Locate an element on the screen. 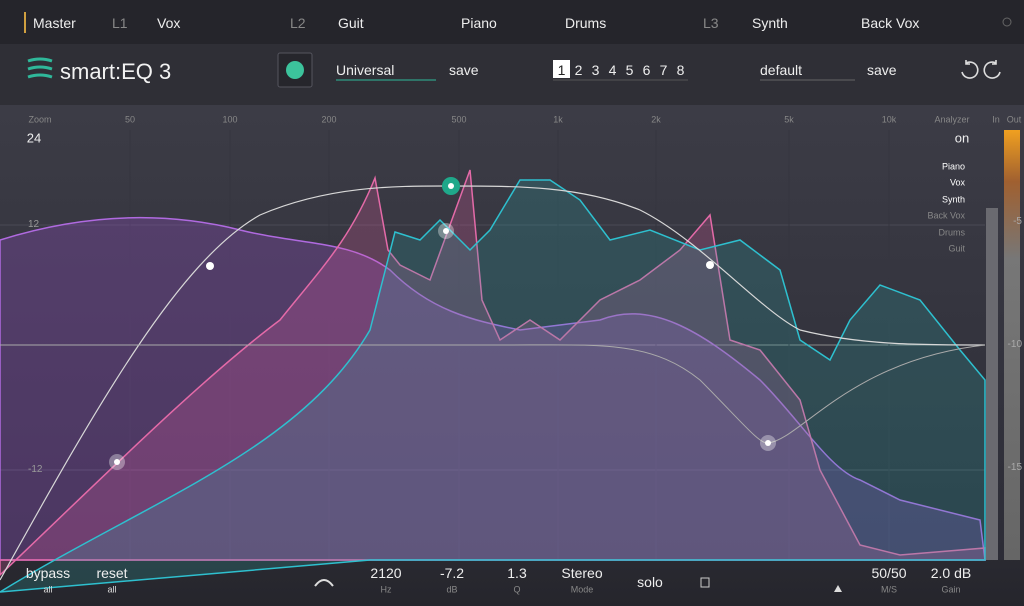 Image resolution: width=1024 pixels, height=606 pixels. legend-entry: Piano is located at coordinates (953, 166).